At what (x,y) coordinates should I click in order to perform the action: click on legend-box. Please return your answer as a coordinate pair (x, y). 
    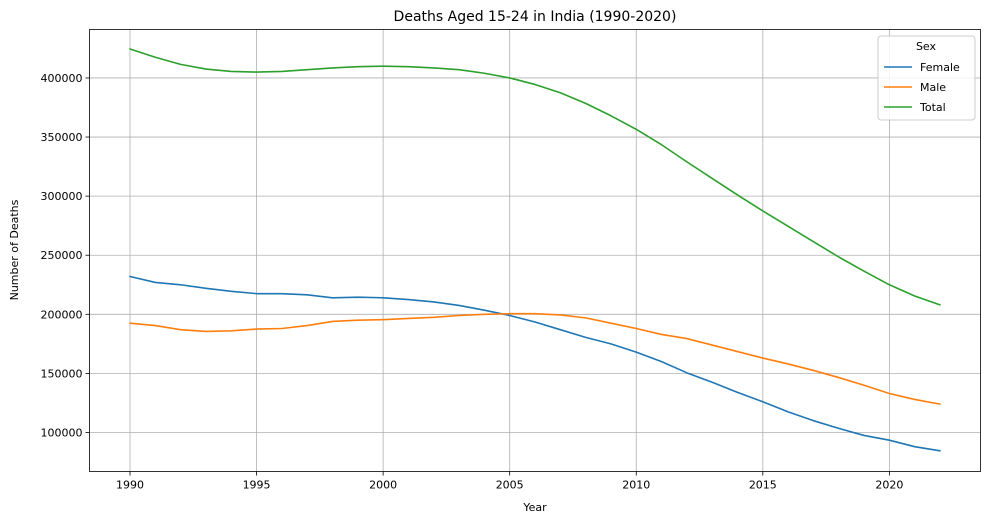
    Looking at the image, I should click on (926, 78).